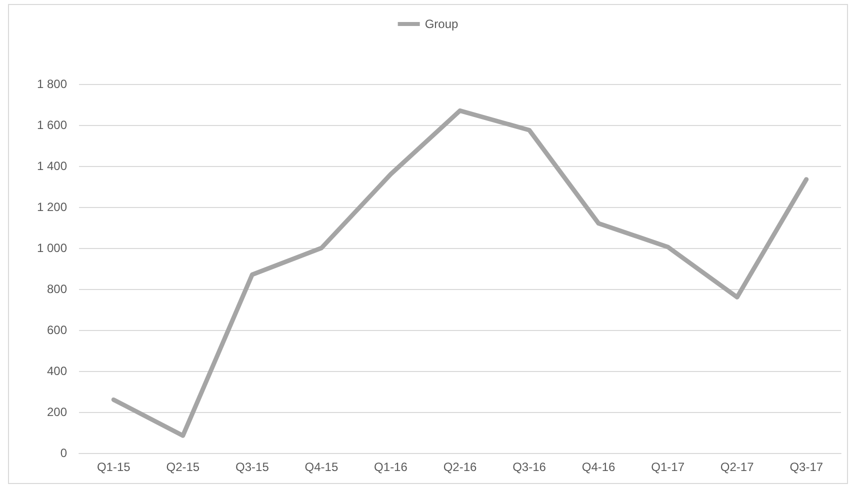 This screenshot has height=489, width=852. Describe the element at coordinates (57, 371) in the screenshot. I see `y-tick-label: 400` at that location.